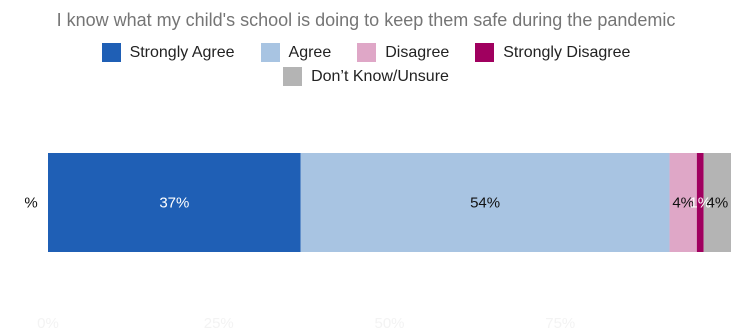 This screenshot has width=732, height=333. I want to click on legend-swatch-agree, so click(270, 52).